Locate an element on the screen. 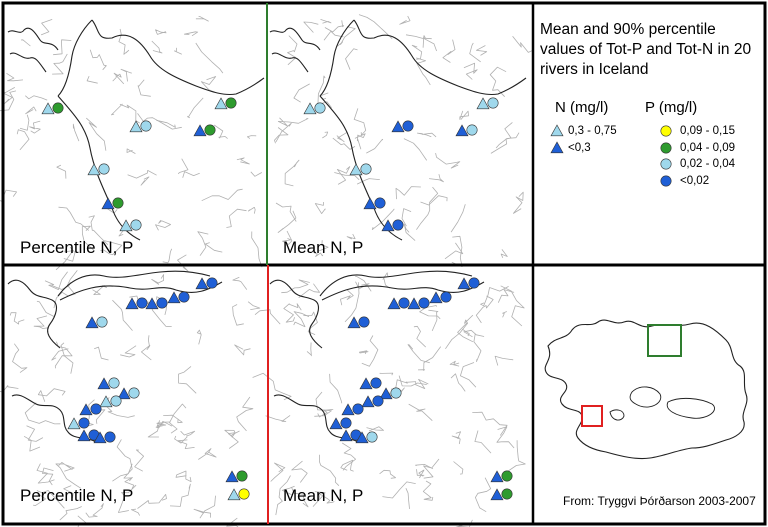 The width and height of the screenshot is (768, 527). legend-p-heading: P (mg/l) is located at coordinates (671, 107).